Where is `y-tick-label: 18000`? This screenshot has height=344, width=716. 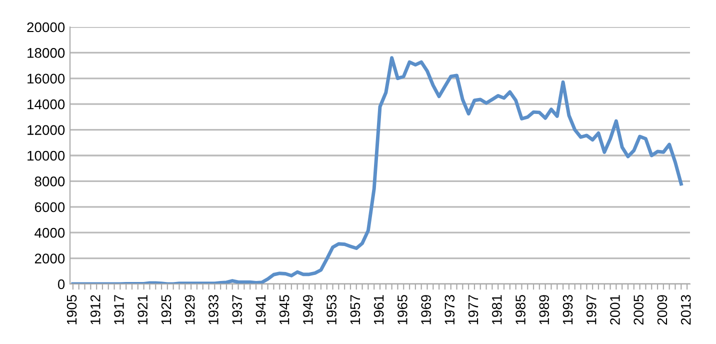
y-tick-label: 18000 is located at coordinates (46, 53).